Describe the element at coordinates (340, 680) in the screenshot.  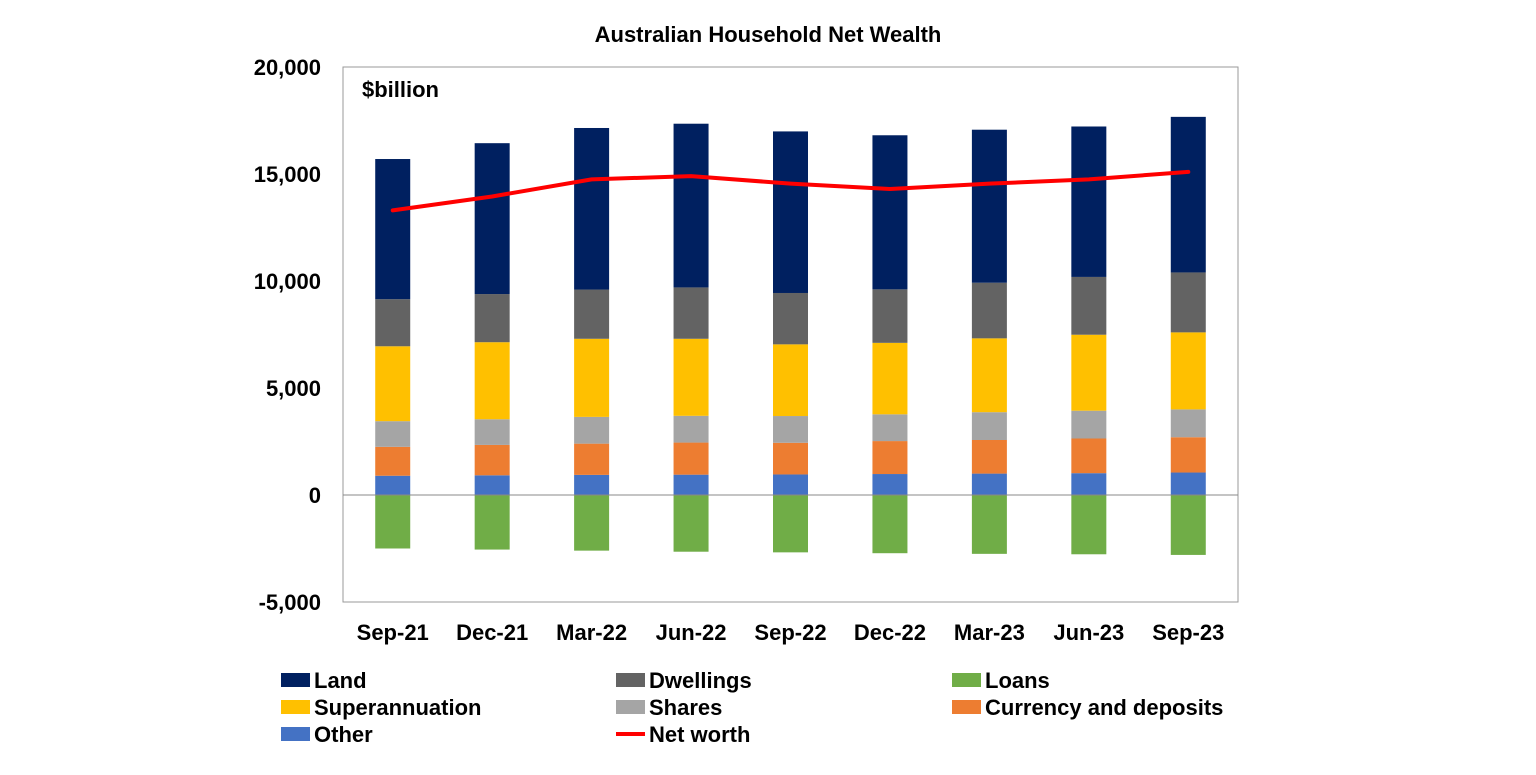
I see `legend-label-land: Land` at that location.